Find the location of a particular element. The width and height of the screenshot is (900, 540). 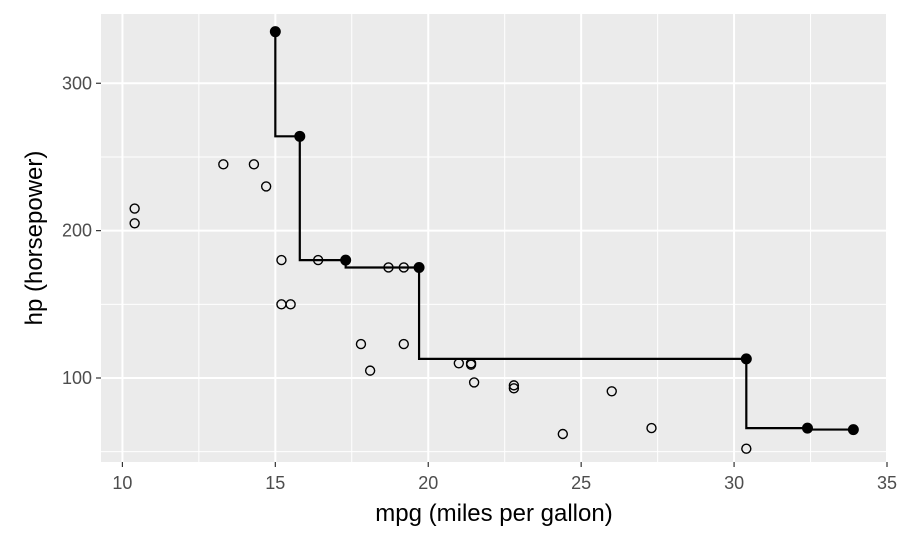

y-tick-label: 300 is located at coordinates (77, 83).